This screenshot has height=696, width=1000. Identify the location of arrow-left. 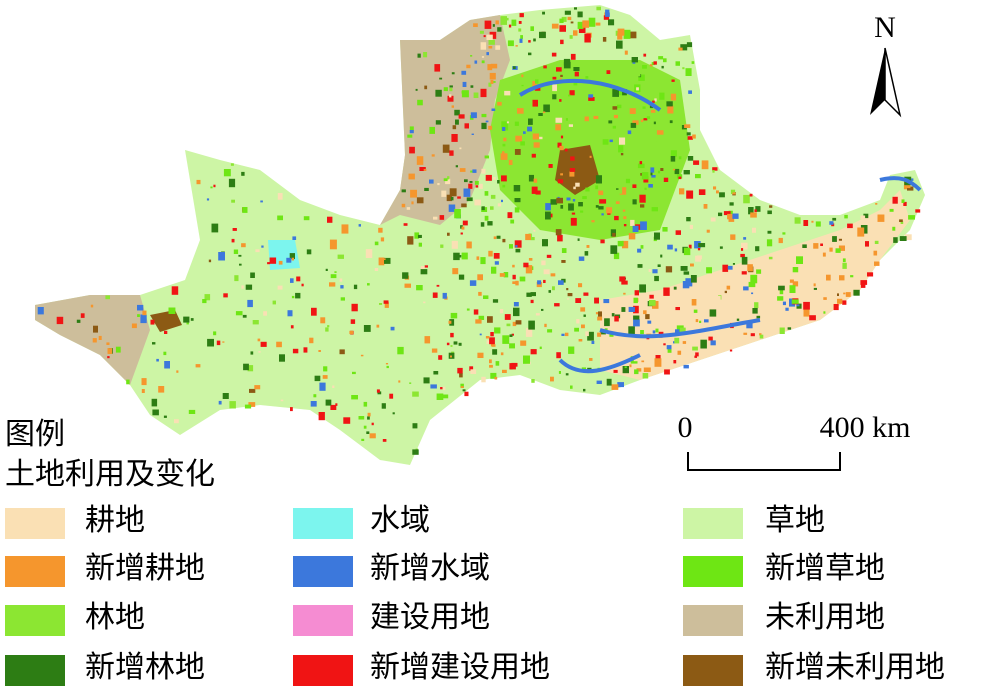
(877, 81).